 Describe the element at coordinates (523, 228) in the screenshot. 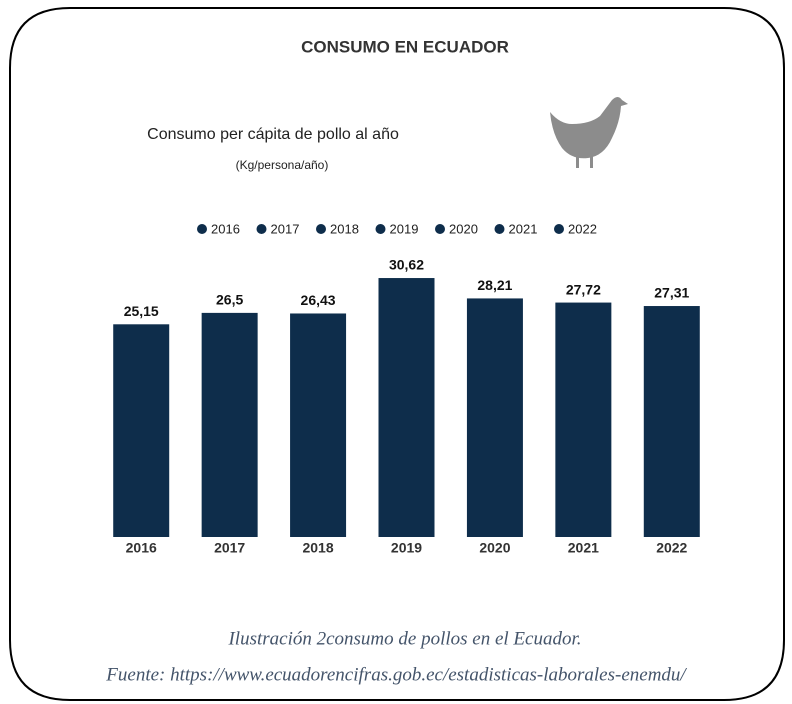

I see `legend-label: 2021` at that location.